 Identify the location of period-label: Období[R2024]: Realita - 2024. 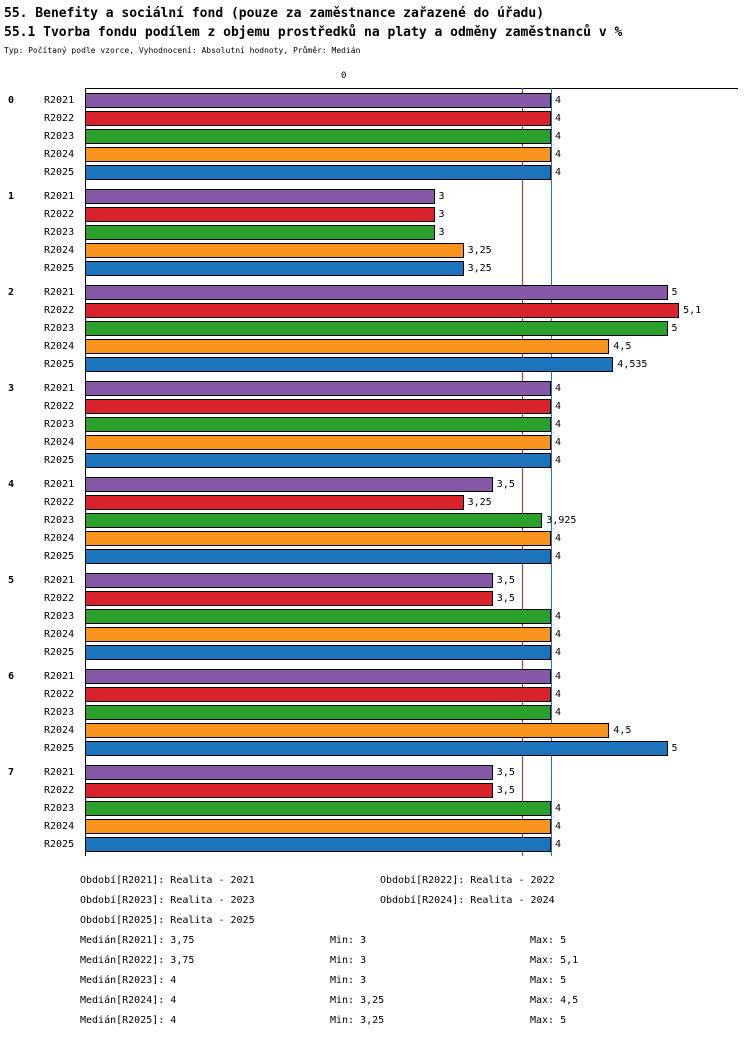
(467, 900).